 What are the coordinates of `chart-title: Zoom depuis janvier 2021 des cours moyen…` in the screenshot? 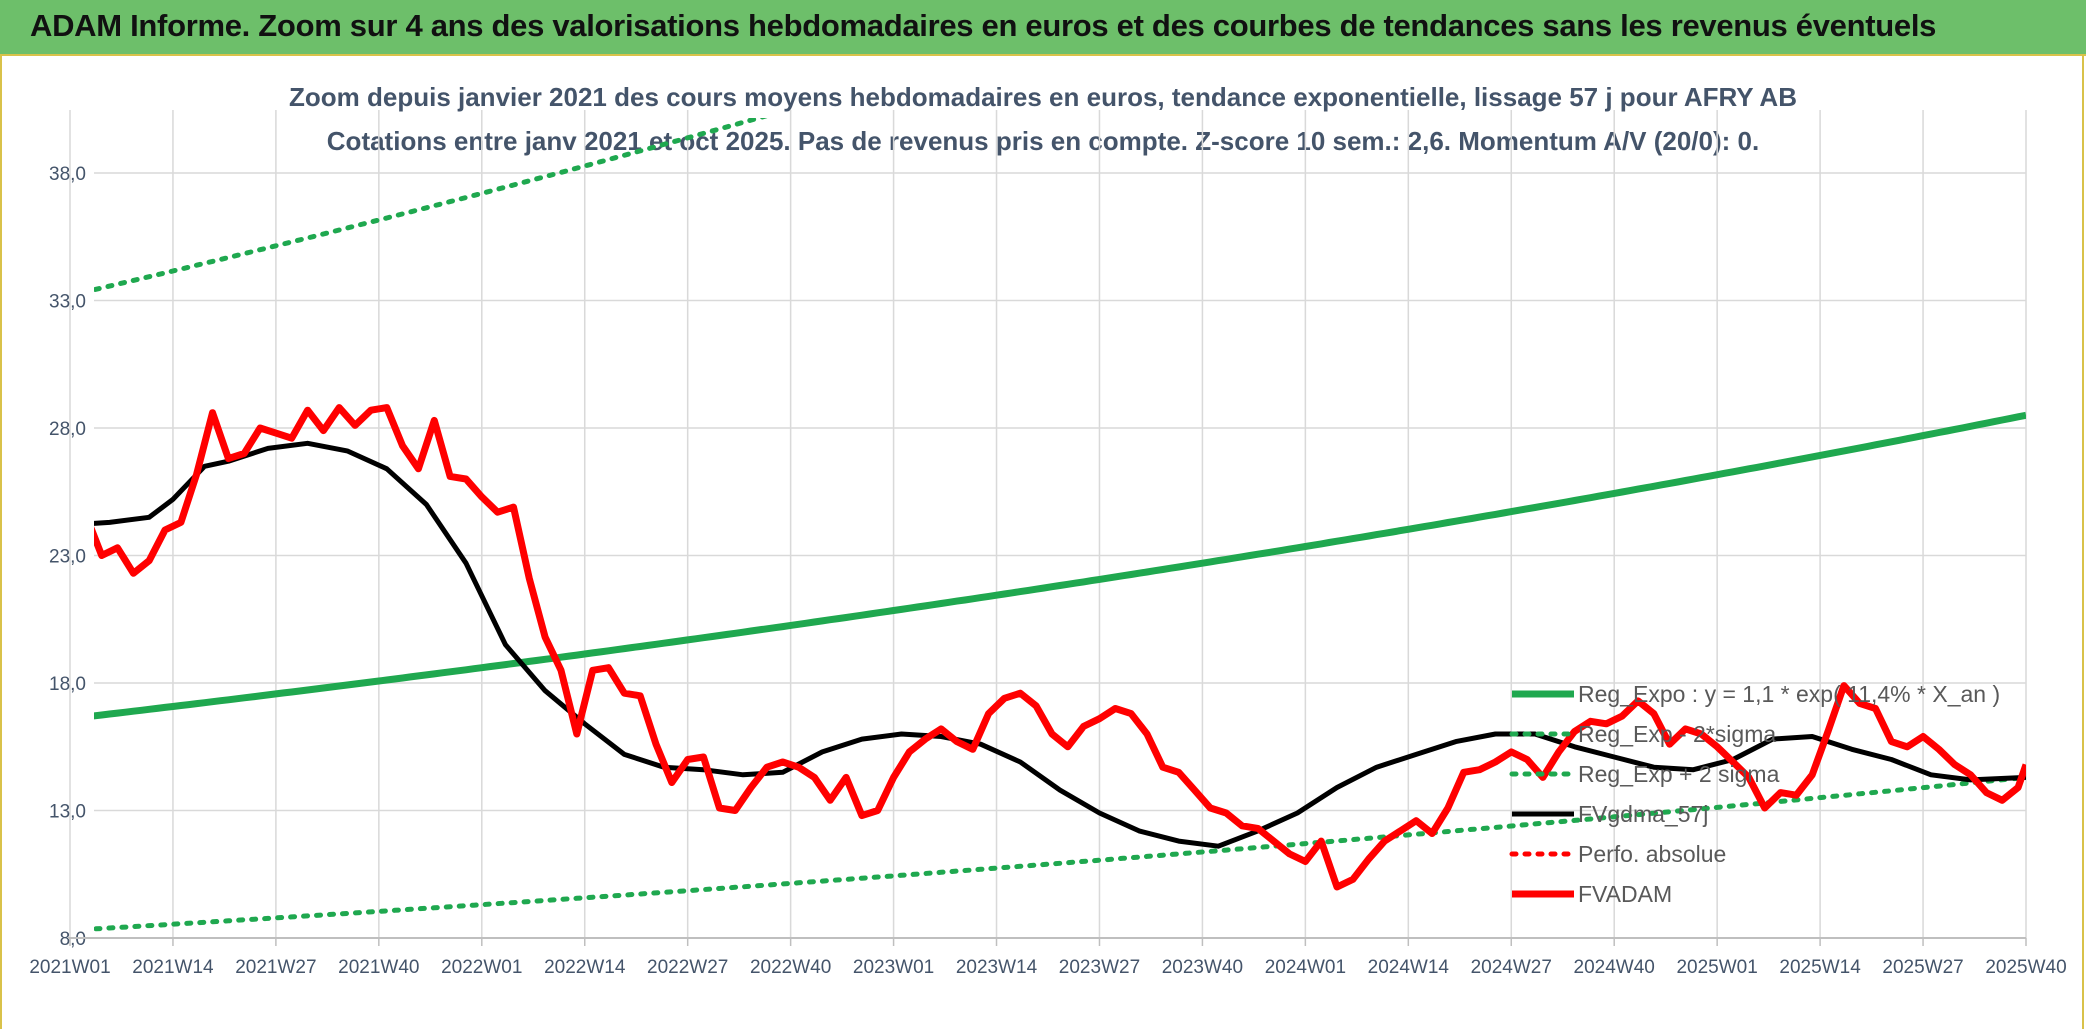 It's located at (1043, 97).